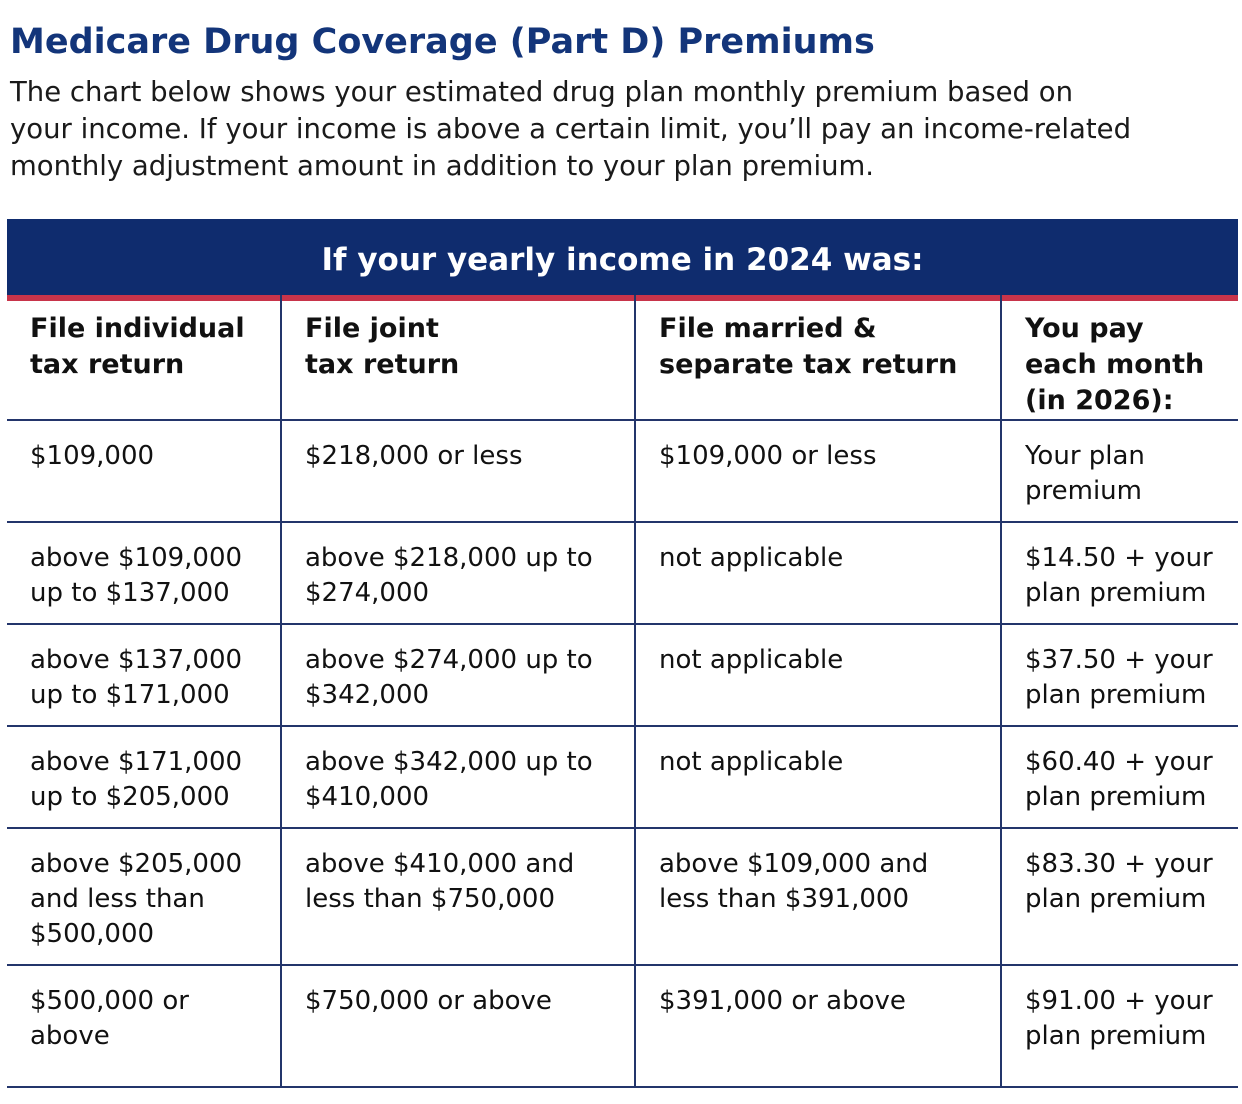 The width and height of the screenshot is (1242, 1104). I want to click on cell-line: premium, so click(1083, 491).